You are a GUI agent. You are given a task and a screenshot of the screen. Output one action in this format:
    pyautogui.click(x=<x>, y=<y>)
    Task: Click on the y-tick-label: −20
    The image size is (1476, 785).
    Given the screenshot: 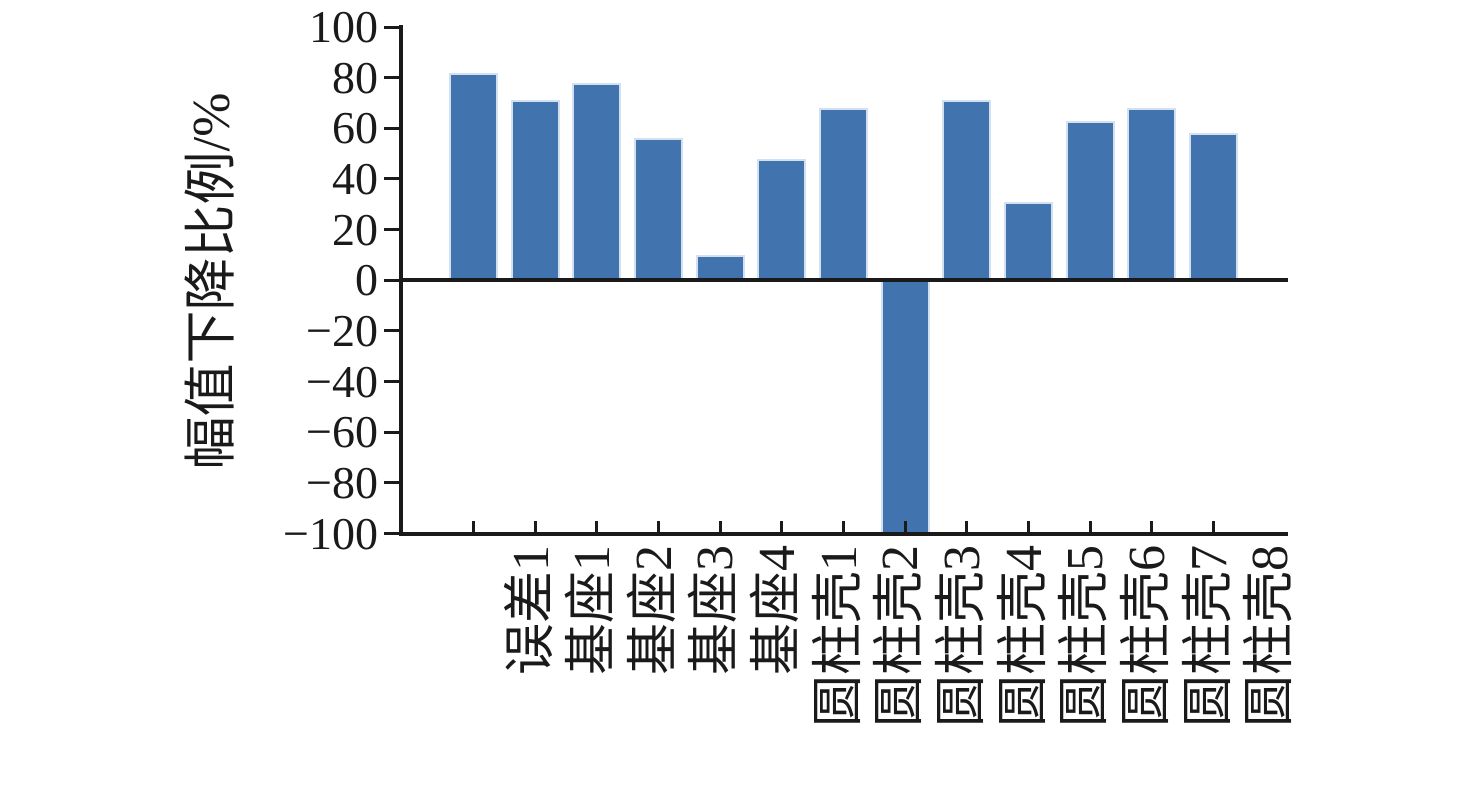 What is the action you would take?
    pyautogui.click(x=342, y=330)
    